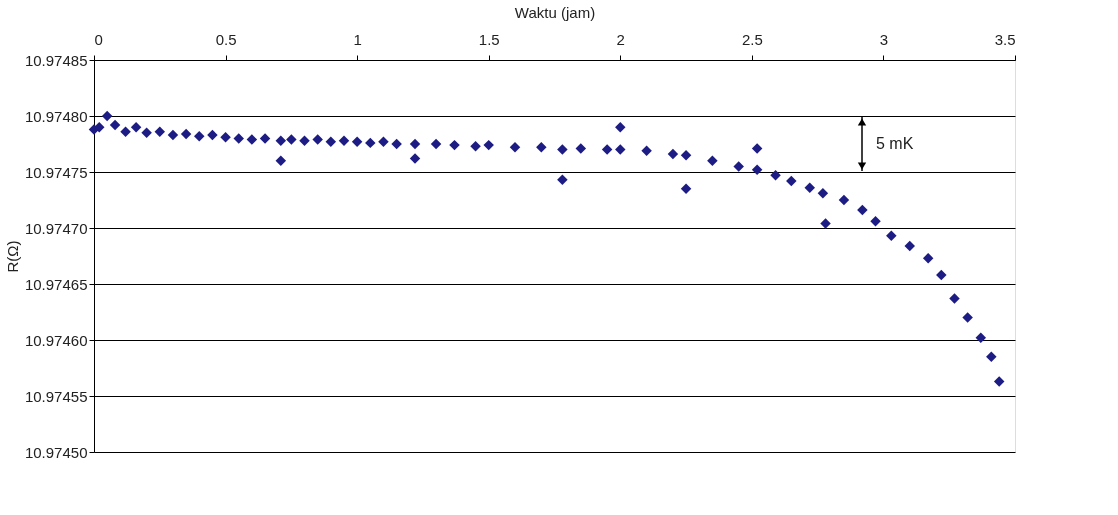  I want to click on y-tick-label: 10.97465, so click(56, 284).